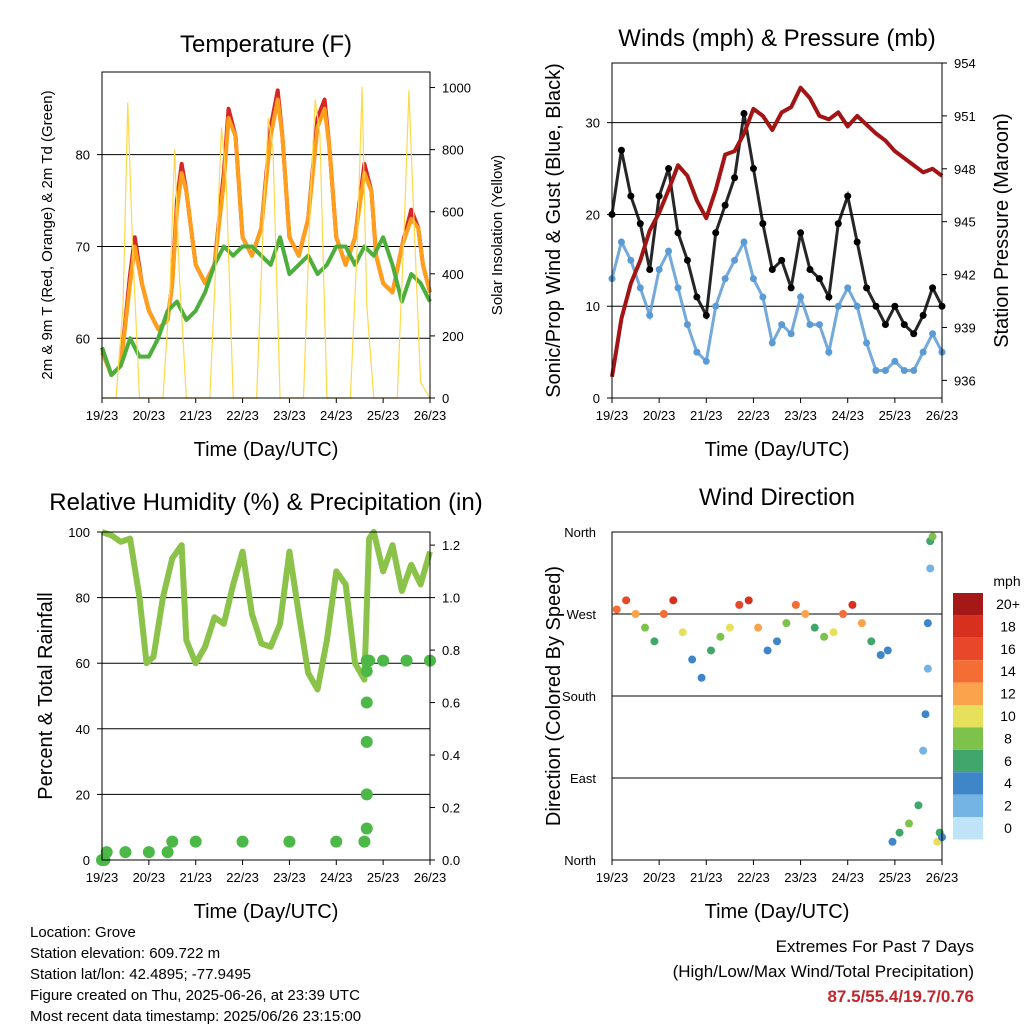 This screenshot has width=1024, height=1027. Describe the element at coordinates (1002, 230) in the screenshot. I see `y2-axis-label: Station Pressure (Maroon)` at that location.